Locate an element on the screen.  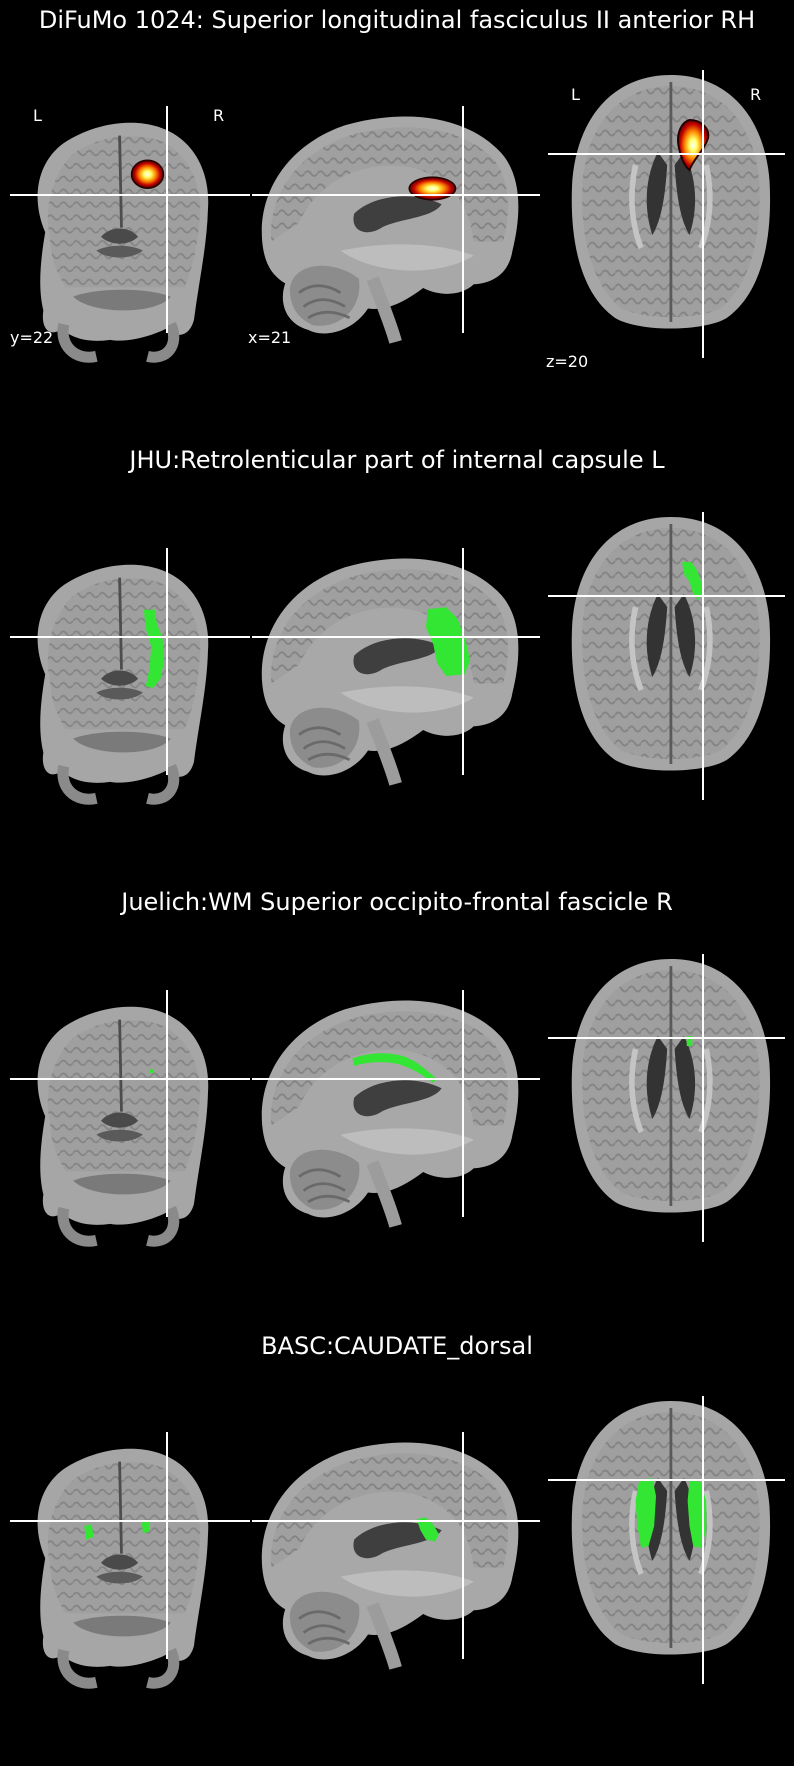
sagittal-coordinate: x=21 is located at coordinates (270, 337).